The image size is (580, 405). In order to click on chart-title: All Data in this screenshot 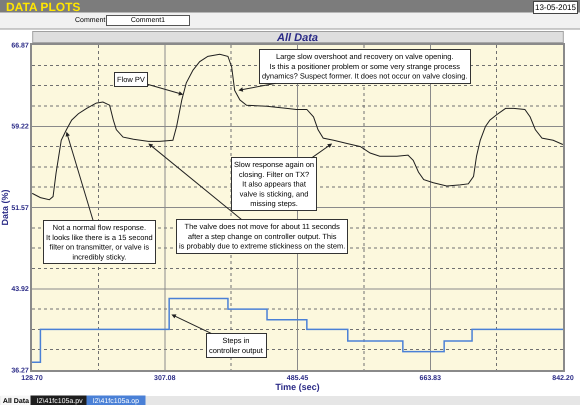, I will do `click(297, 38)`.